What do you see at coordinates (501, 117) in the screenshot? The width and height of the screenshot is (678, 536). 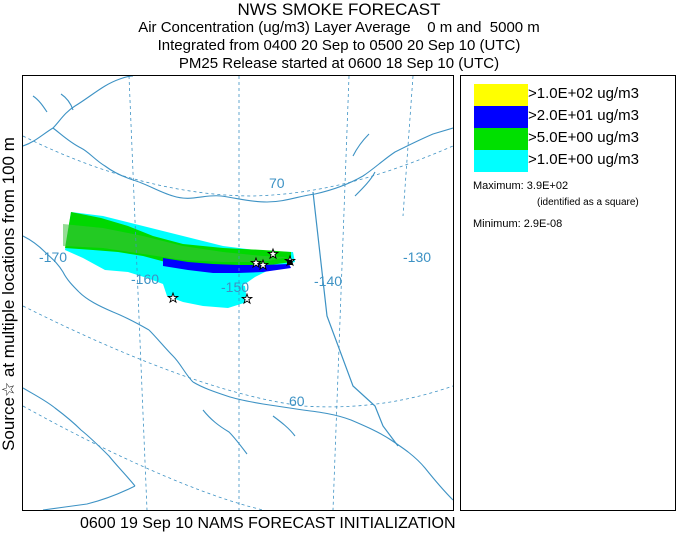 I see `legend-swatch-blue` at bounding box center [501, 117].